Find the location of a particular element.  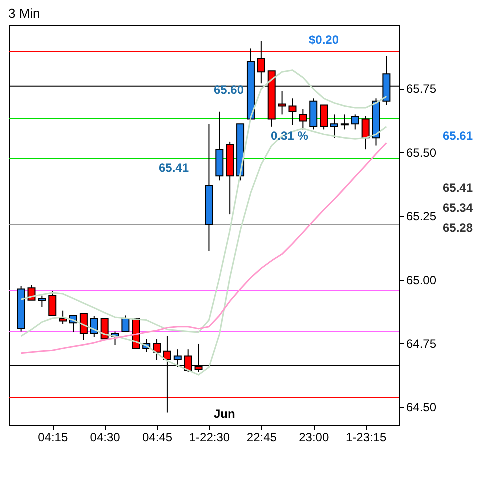

annotation: $0.20 is located at coordinates (324, 40).